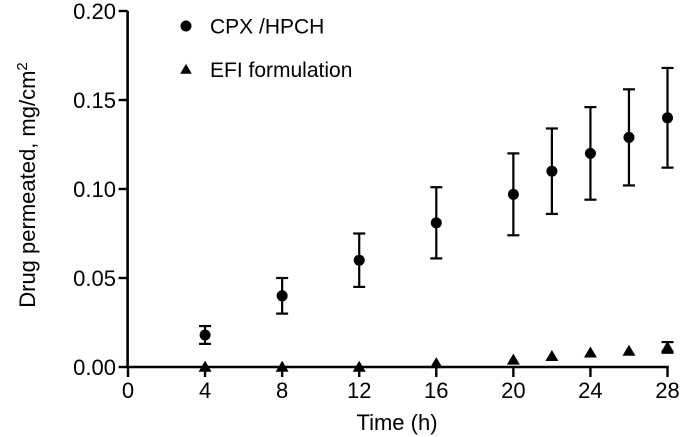 Image resolution: width=680 pixels, height=437 pixels. I want to click on legend-triangle-icon, so click(186, 68).